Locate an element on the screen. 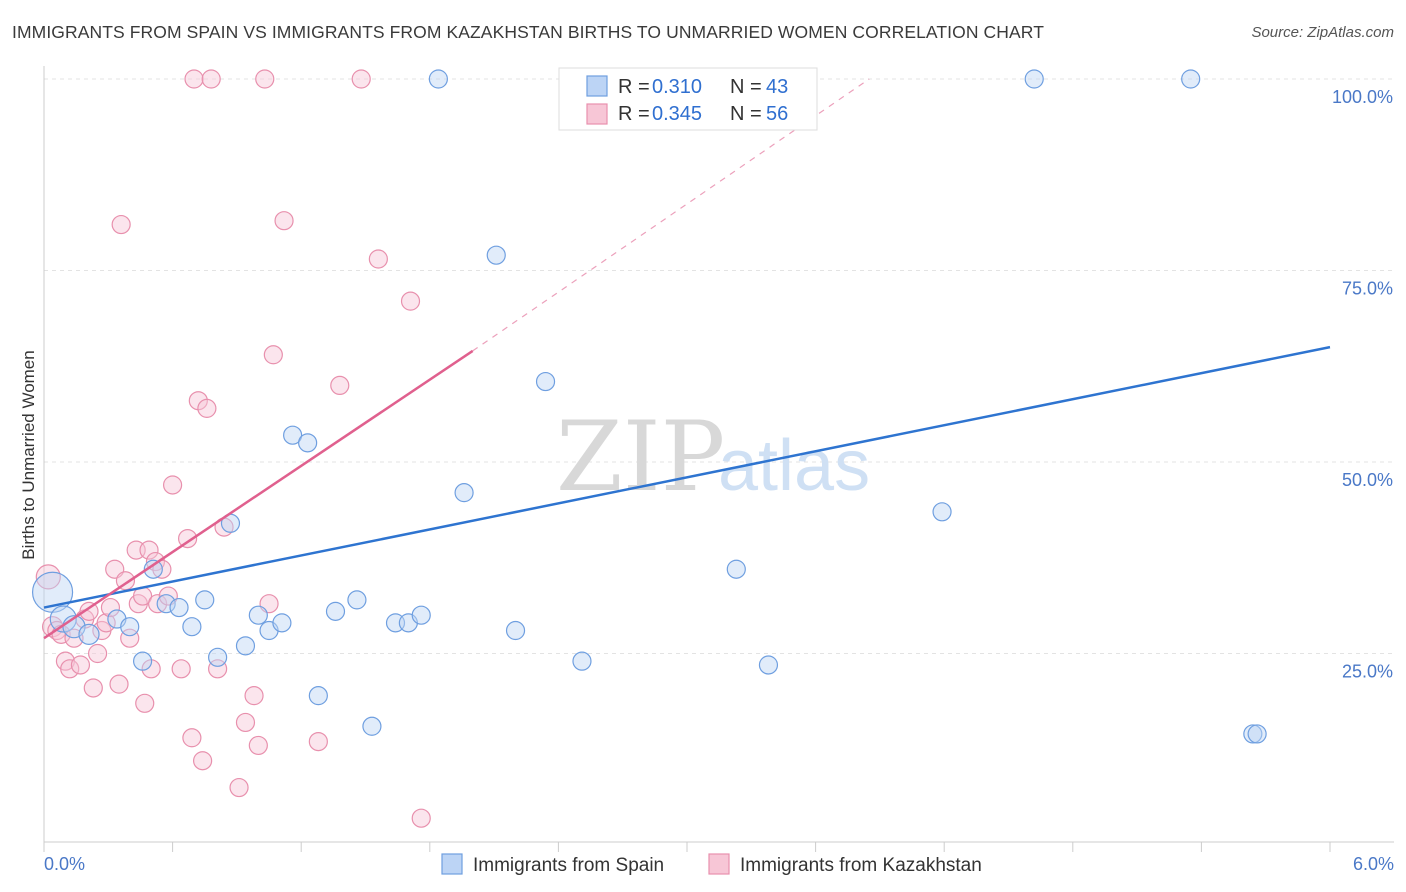  legend-kazakhstan-r-label: R = is located at coordinates (634, 114).